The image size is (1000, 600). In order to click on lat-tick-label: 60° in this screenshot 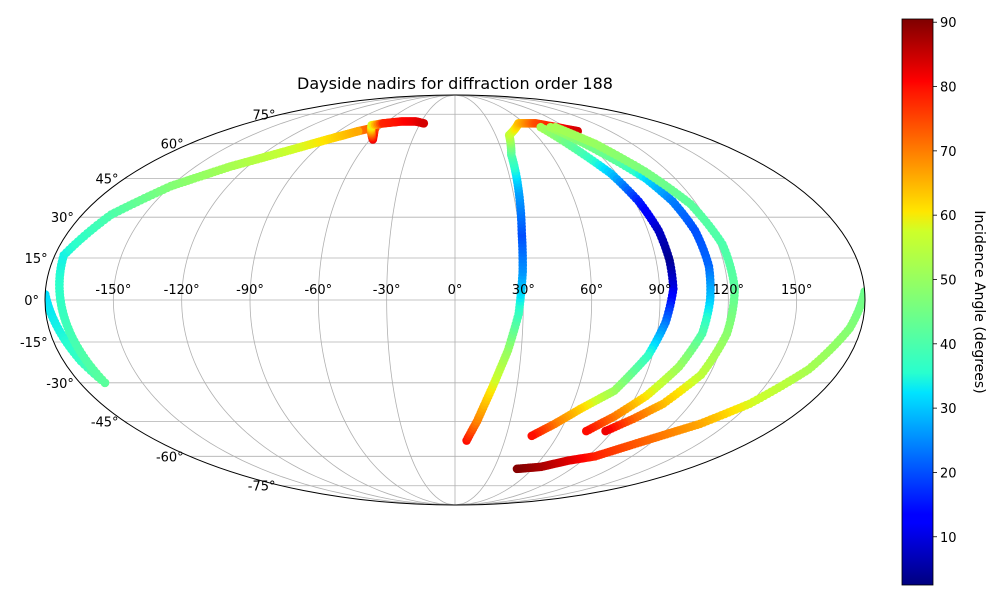, I will do `click(172, 145)`.